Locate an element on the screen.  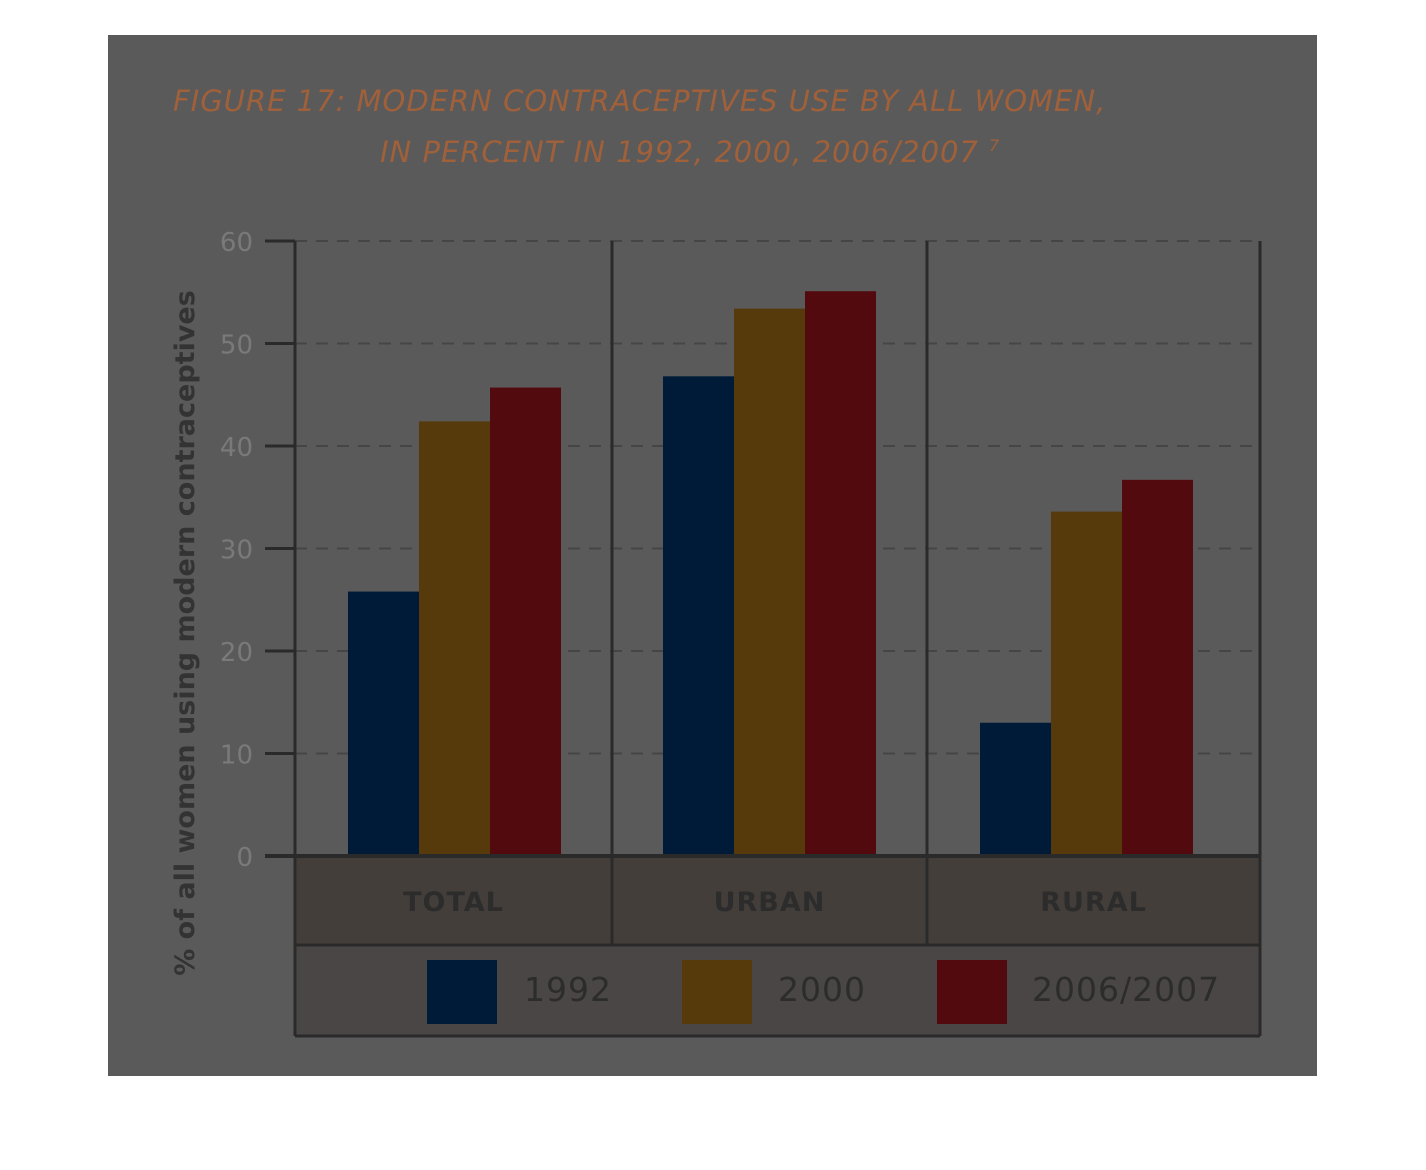
title-footnote: 7 is located at coordinates (994, 146).